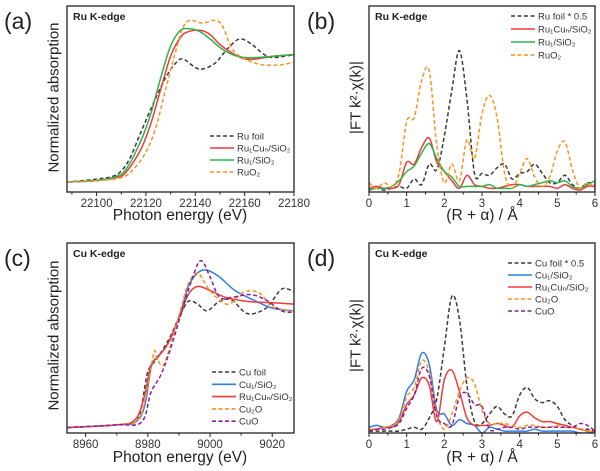 The image size is (600, 471). What do you see at coordinates (559, 264) in the screenshot?
I see `legend-label: Cu foil * 0.5` at bounding box center [559, 264].